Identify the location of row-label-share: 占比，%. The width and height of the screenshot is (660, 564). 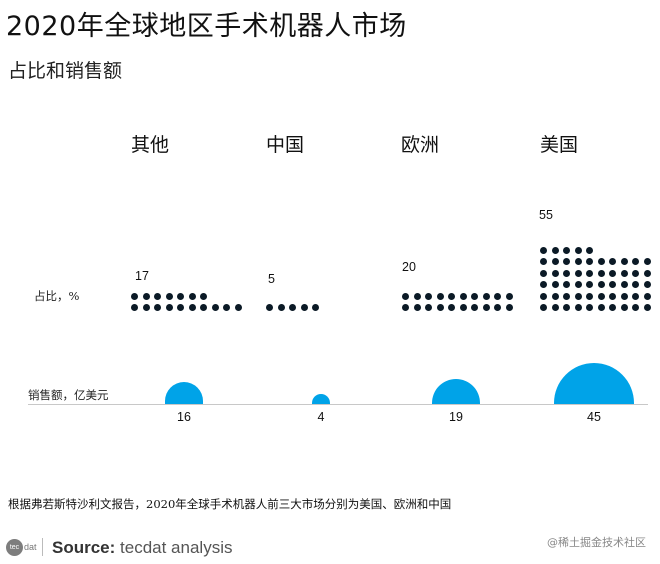
(57, 296).